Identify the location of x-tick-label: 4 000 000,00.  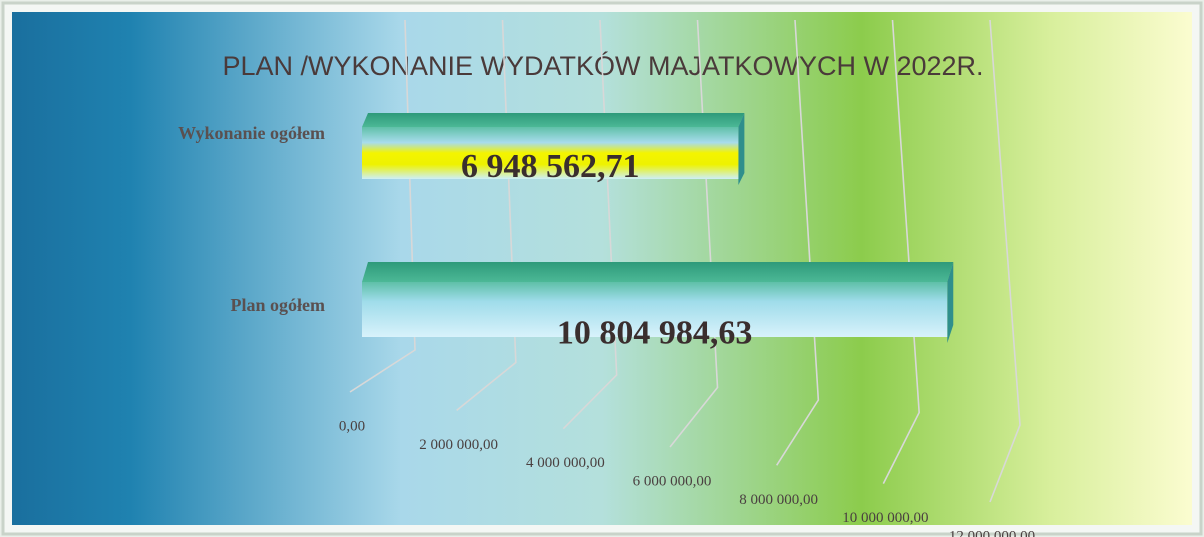
(565, 463).